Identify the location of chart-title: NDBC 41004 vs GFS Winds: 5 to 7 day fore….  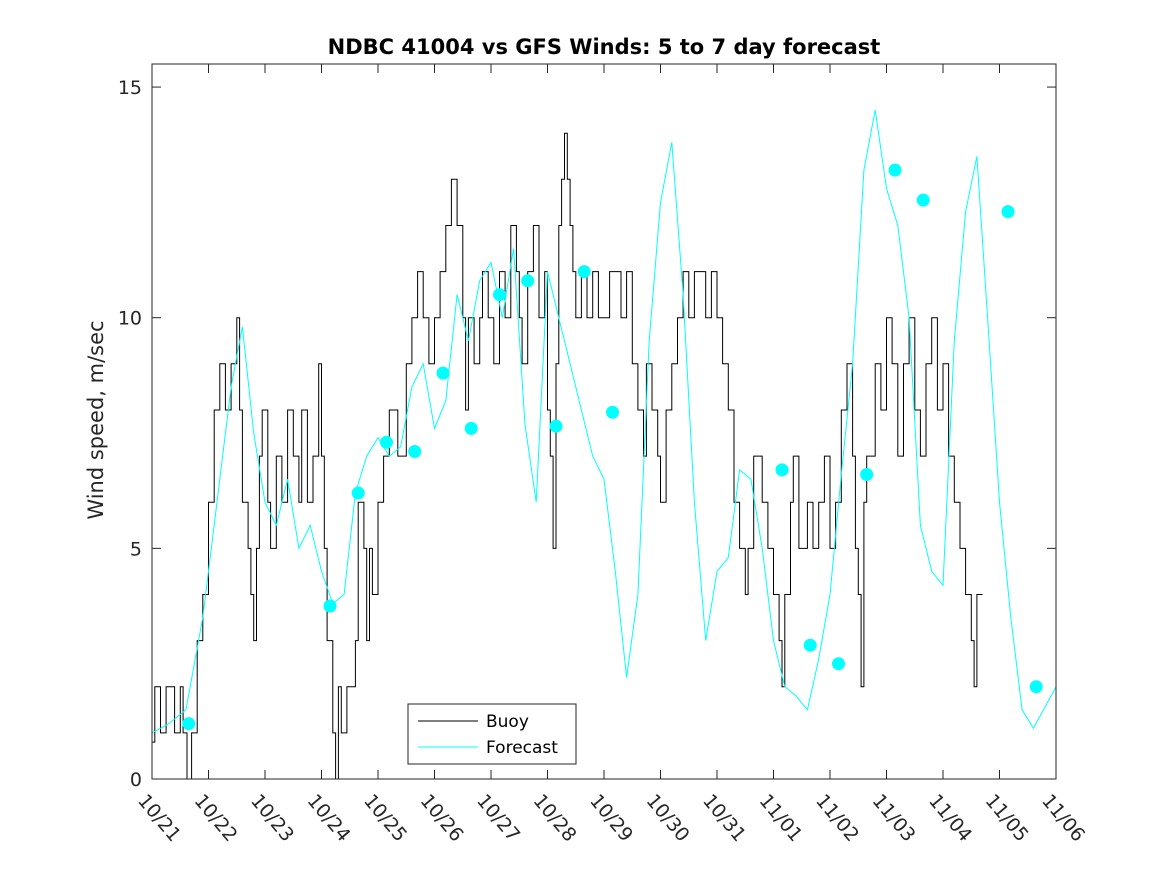
(604, 47).